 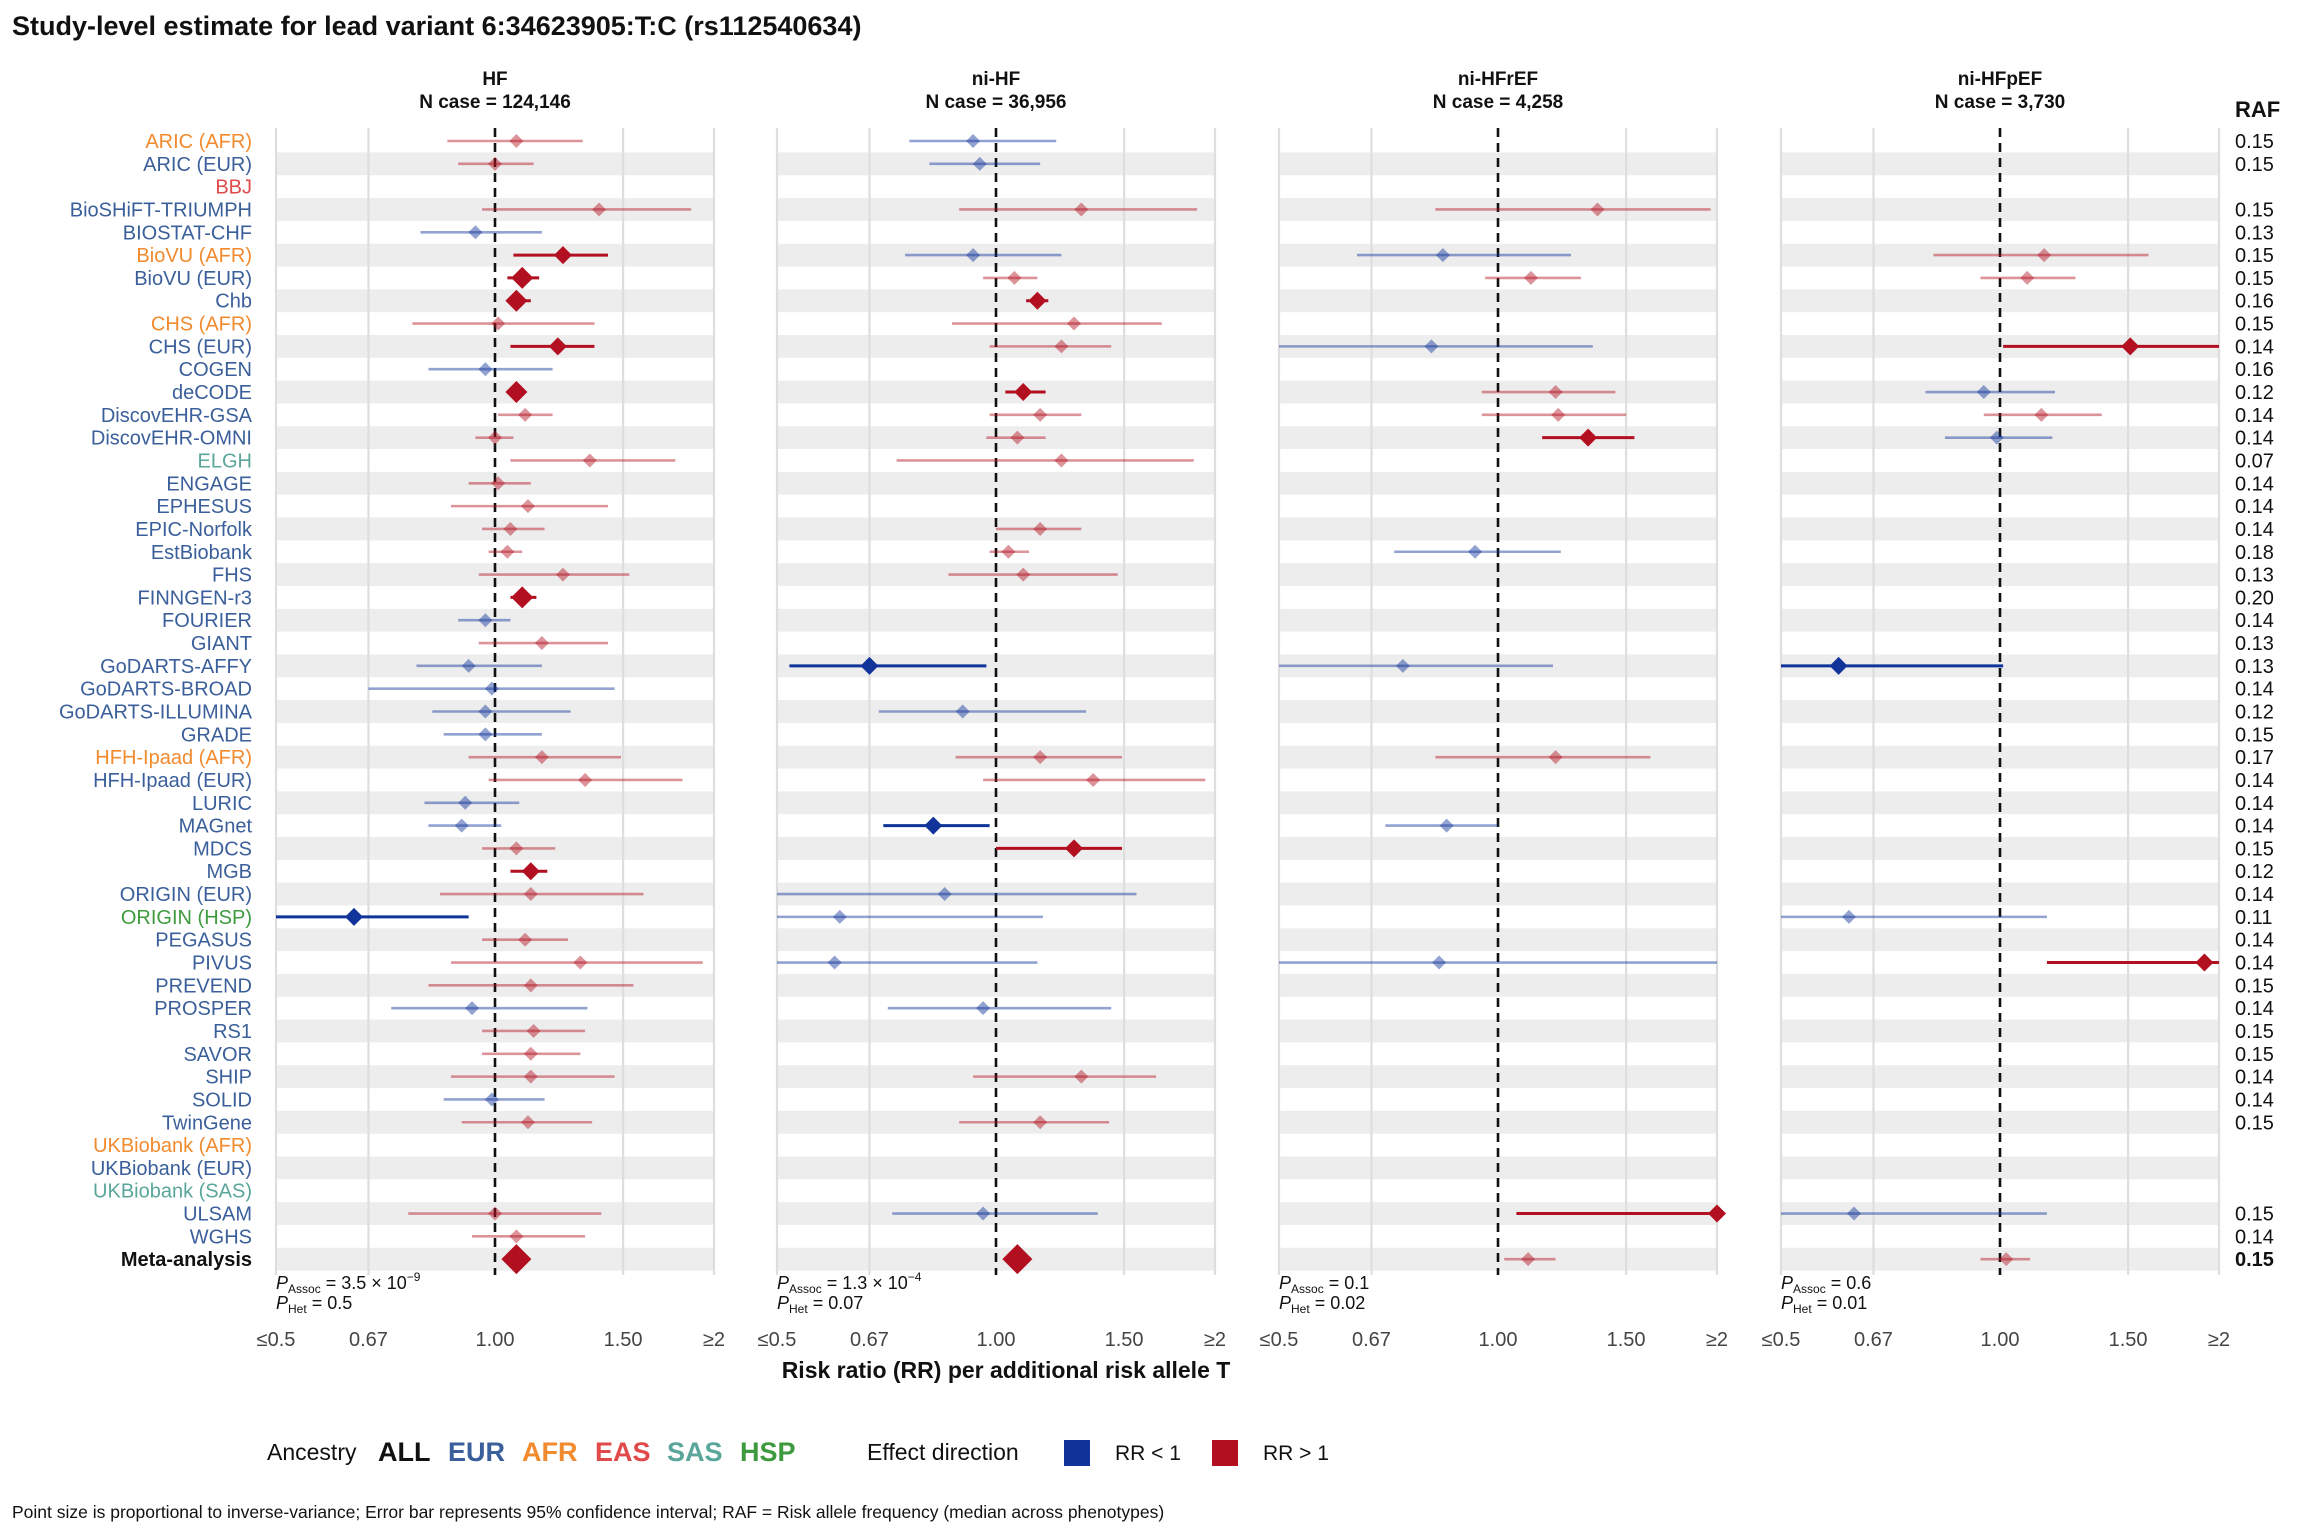 I want to click on point-estimate-WGHS, so click(x=516, y=1236).